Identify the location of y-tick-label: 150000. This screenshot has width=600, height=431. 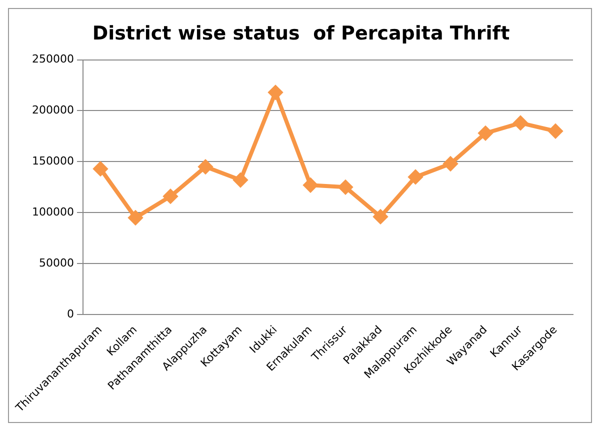
(53, 161).